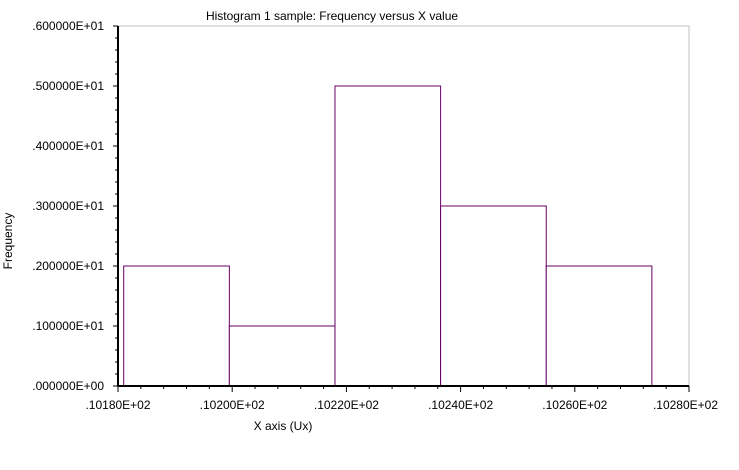 The width and height of the screenshot is (739, 470). What do you see at coordinates (232, 405) in the screenshot?
I see `x-tick-label-1: .10200E+02` at bounding box center [232, 405].